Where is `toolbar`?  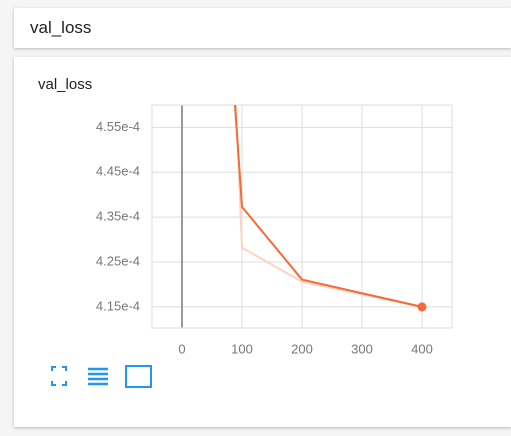 toolbar is located at coordinates (101, 376).